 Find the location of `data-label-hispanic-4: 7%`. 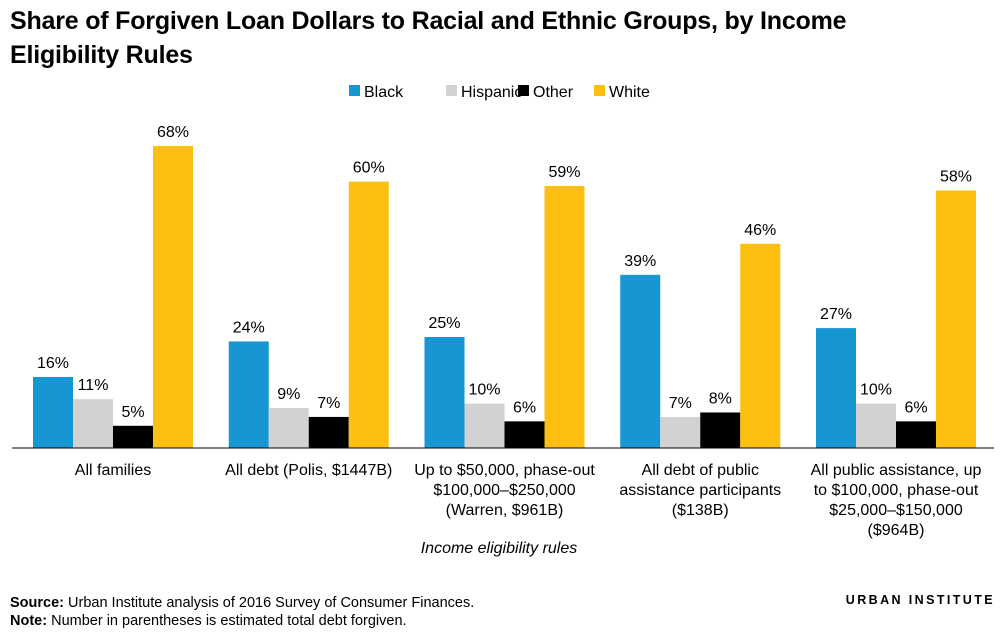

data-label-hispanic-4: 7% is located at coordinates (680, 403).